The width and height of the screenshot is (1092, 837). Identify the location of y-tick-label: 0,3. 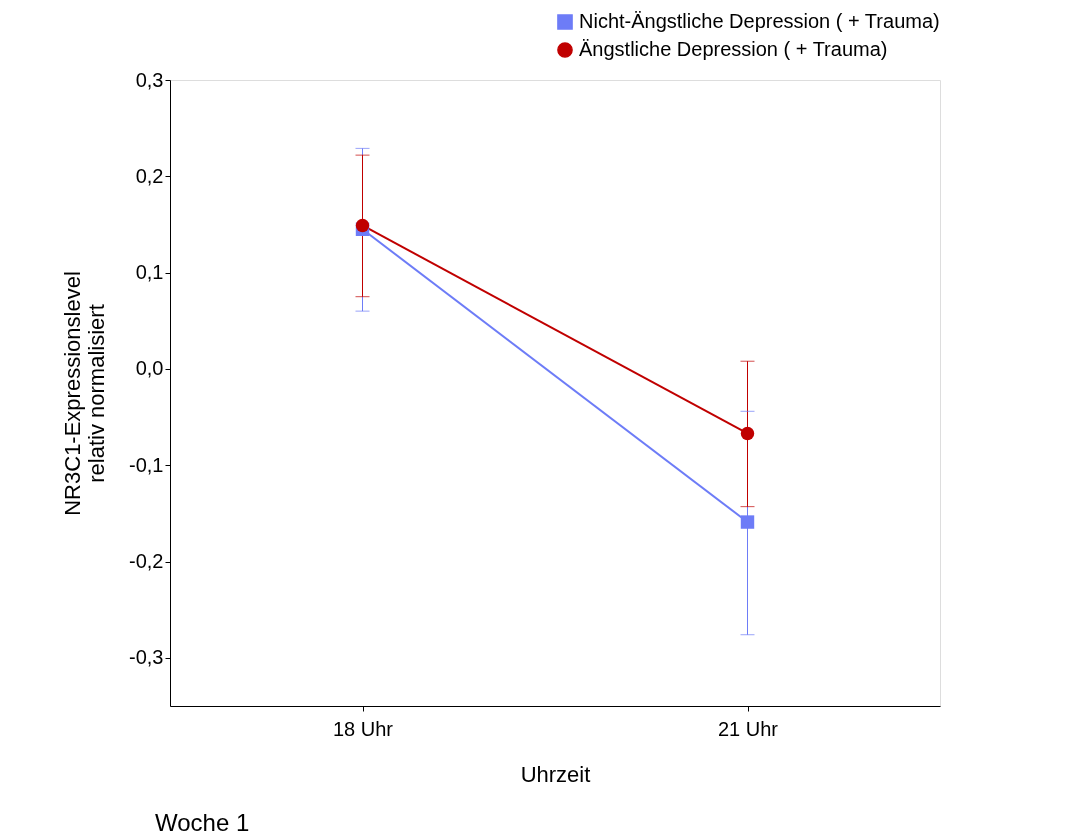
(149, 79).